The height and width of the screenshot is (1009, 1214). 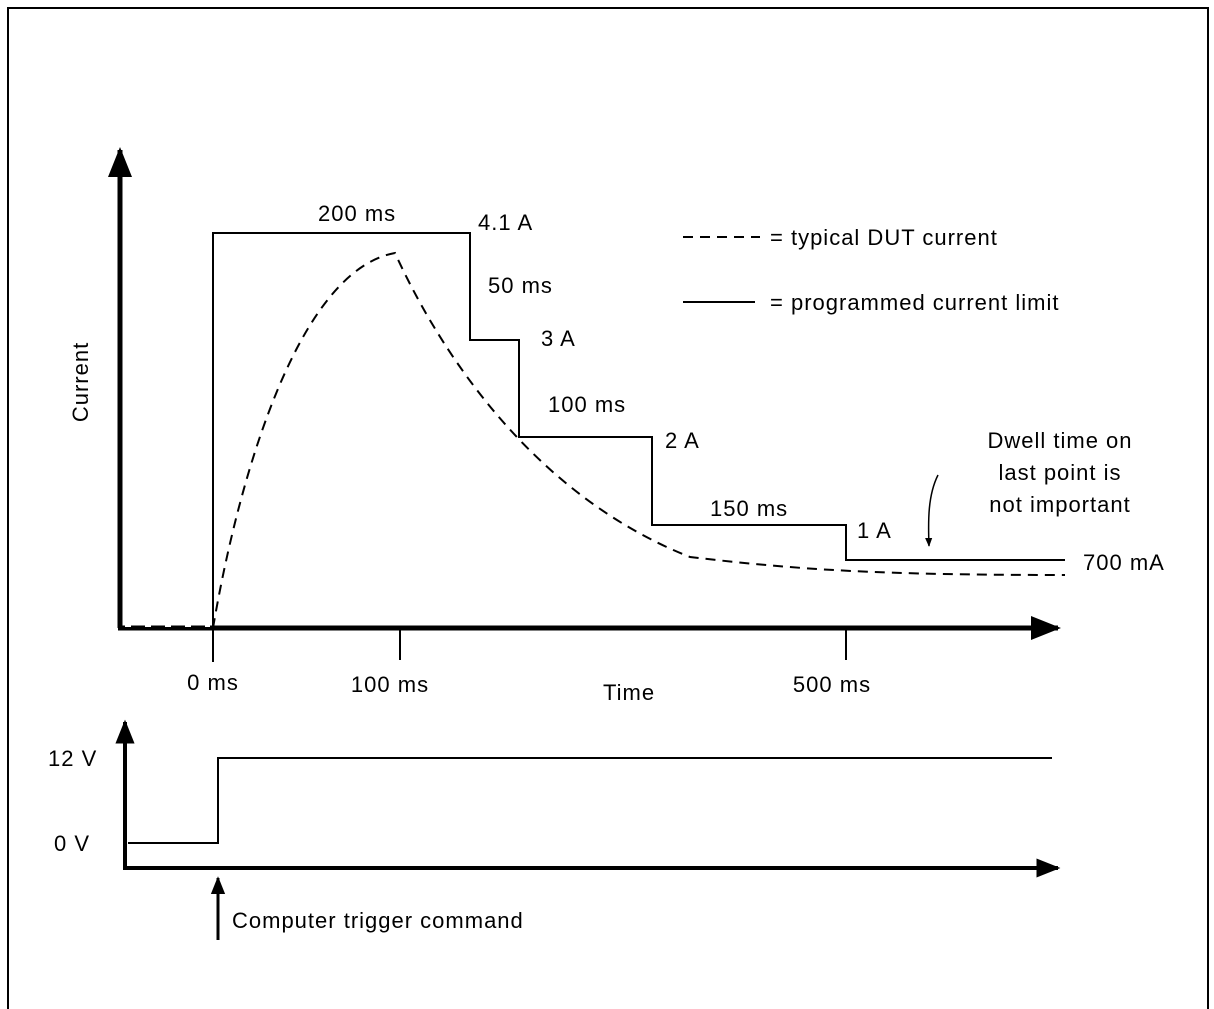 What do you see at coordinates (749, 508) in the screenshot?
I see `duration: 150 ms` at bounding box center [749, 508].